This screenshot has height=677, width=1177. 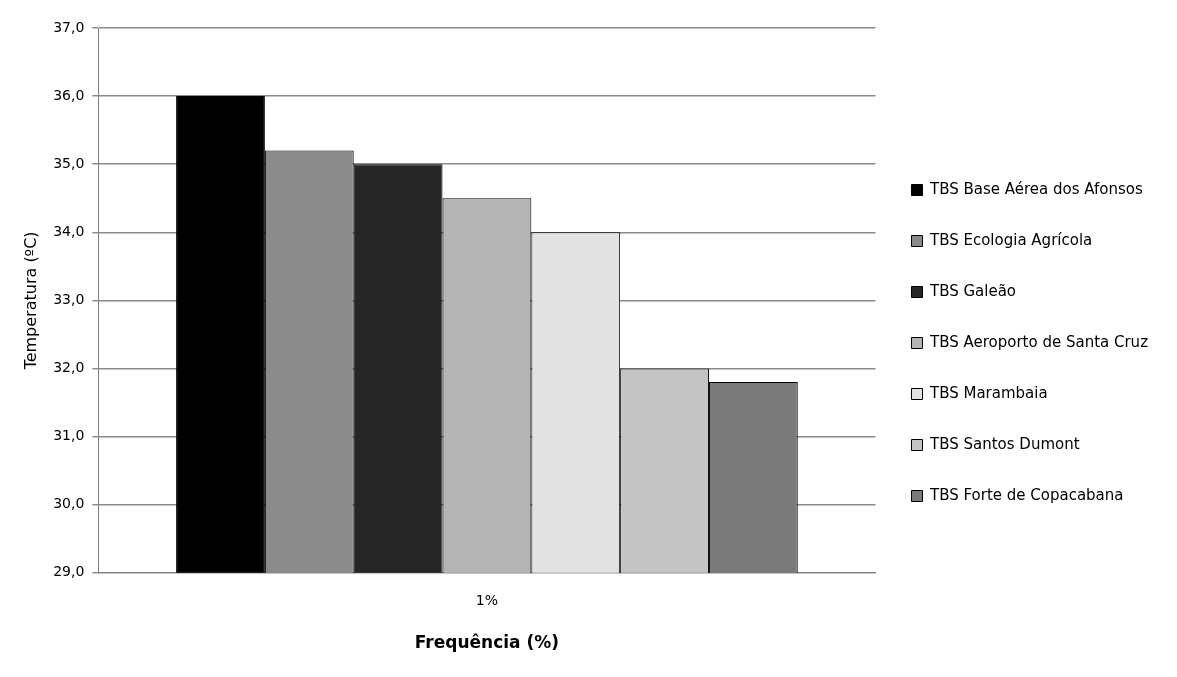 I want to click on y-tick-label: 33,0, so click(x=69, y=299).